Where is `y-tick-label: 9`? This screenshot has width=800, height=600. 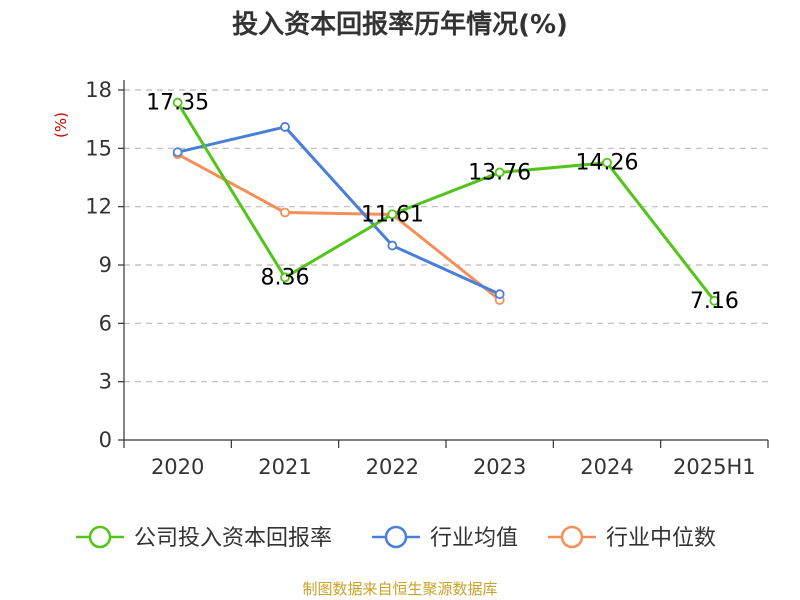
y-tick-label: 9 is located at coordinates (105, 265).